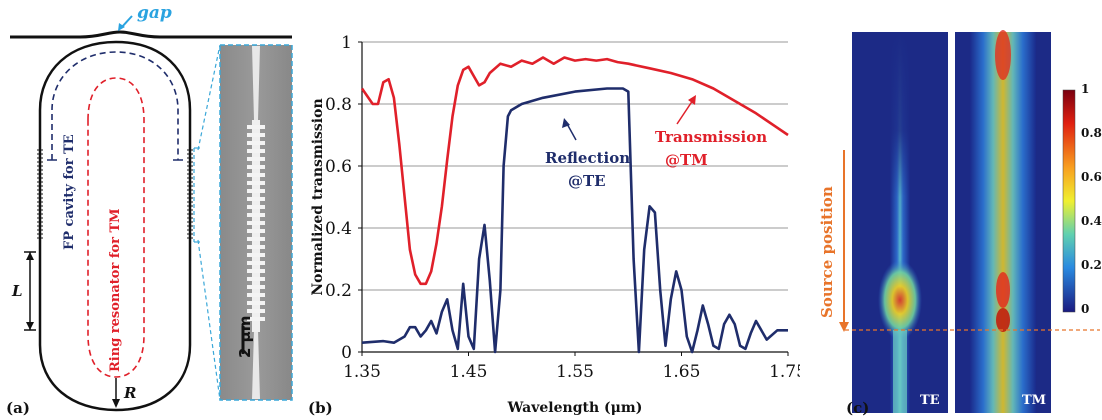  I want to click on fp-cavity-path, so click(115, 105).